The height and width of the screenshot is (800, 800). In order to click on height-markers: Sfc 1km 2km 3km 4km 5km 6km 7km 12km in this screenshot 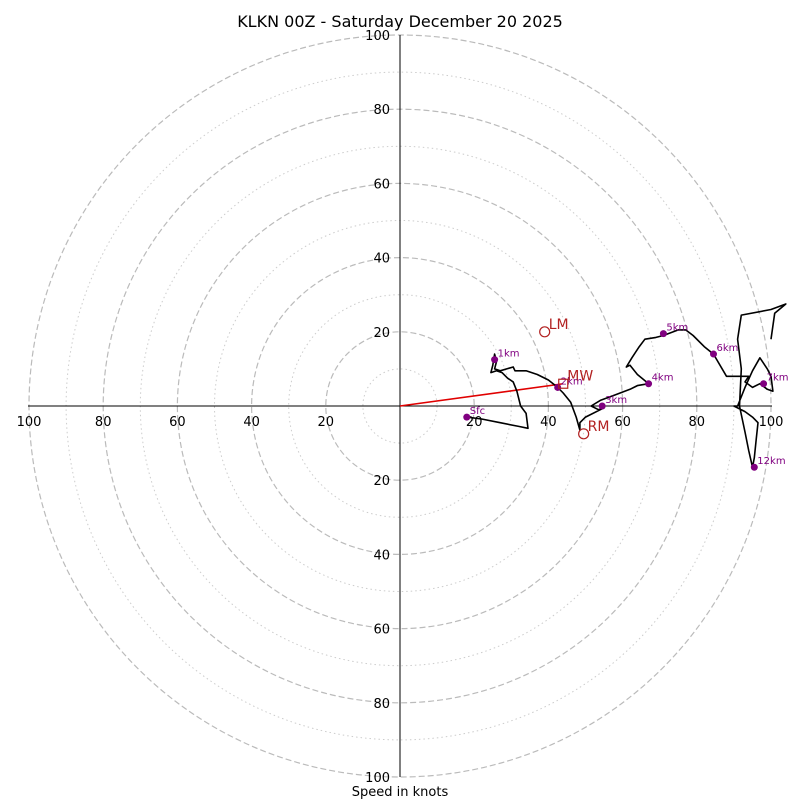, I will do `click(625, 397)`.